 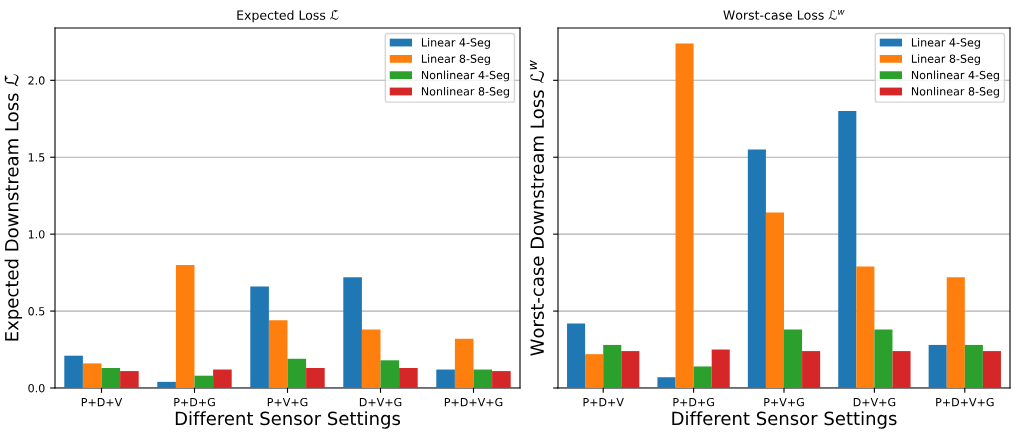 I want to click on y-axis-title: Expected Downstream Loss ℒ̄, so click(x=13, y=207).